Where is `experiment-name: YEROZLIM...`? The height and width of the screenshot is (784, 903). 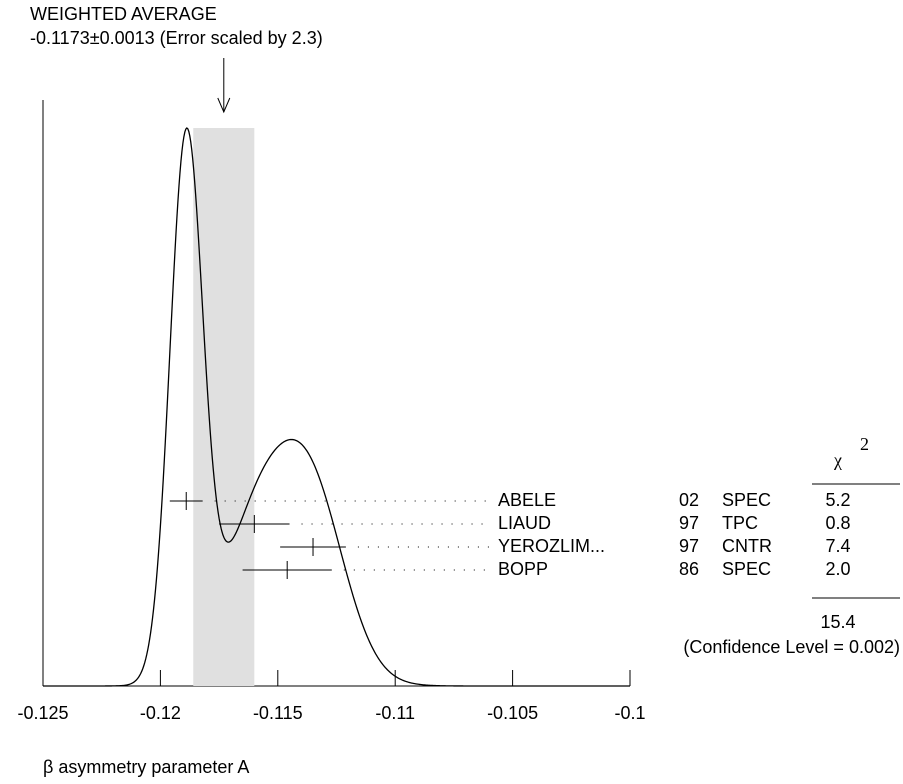
experiment-name: YEROZLIM... is located at coordinates (551, 546).